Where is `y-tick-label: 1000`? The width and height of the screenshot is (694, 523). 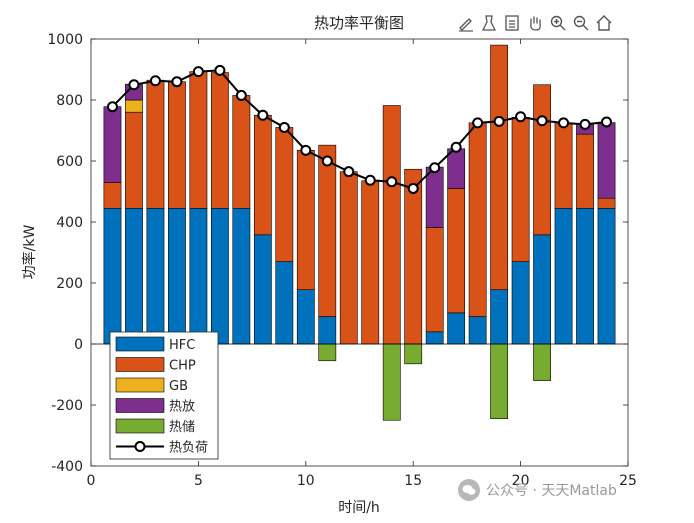 y-tick-label: 1000 is located at coordinates (65, 40).